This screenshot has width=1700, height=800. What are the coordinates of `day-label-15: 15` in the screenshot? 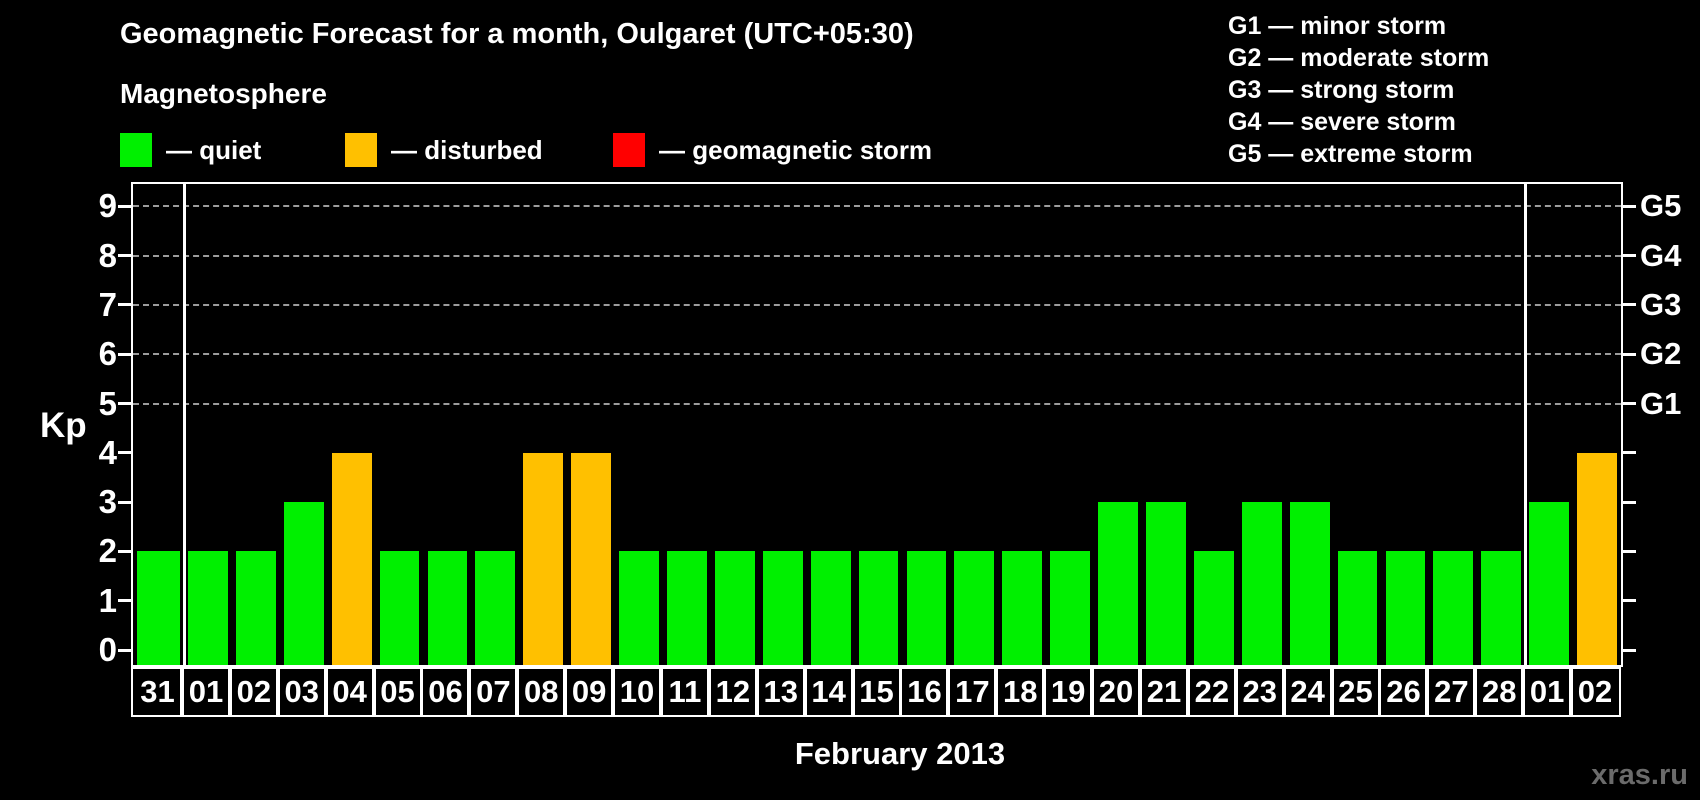 It's located at (876, 692).